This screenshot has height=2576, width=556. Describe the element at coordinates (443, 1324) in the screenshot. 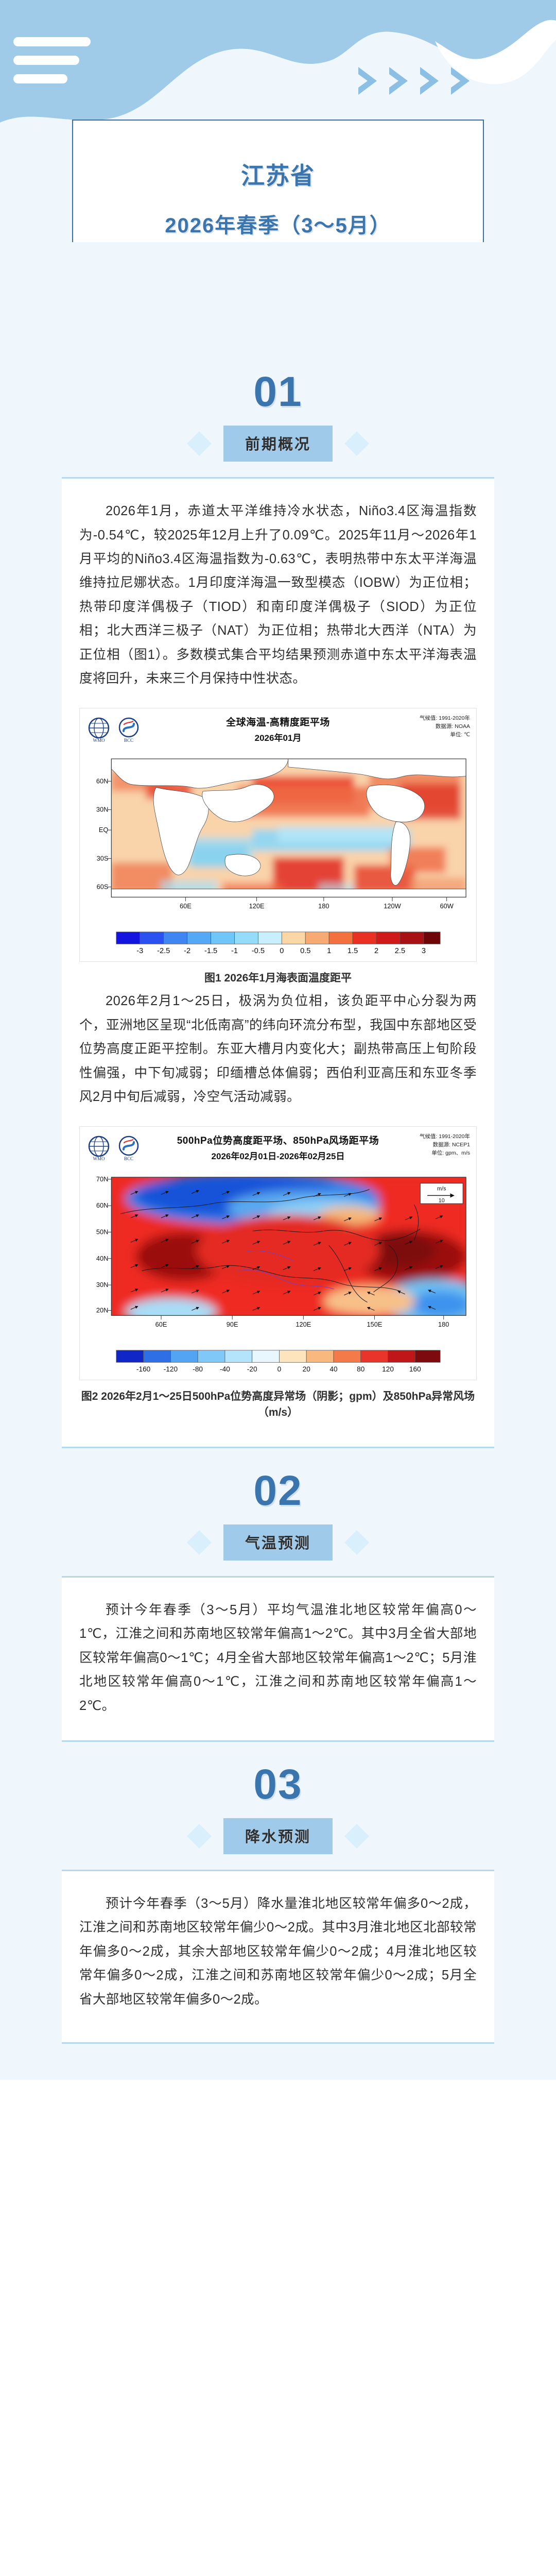

I see `svg-text: 180` at that location.